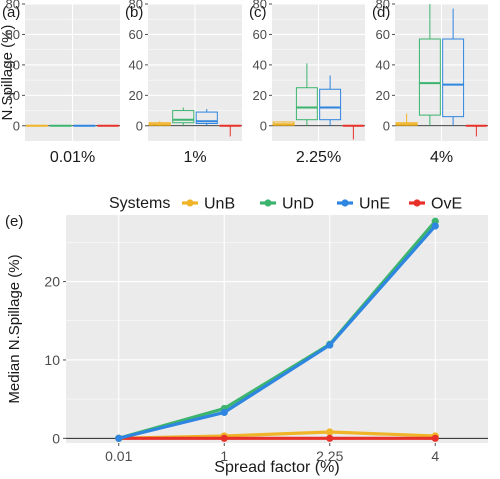 Image resolution: width=500 pixels, height=479 pixels. I want to click on box-panel-1%: 0 20 40 60 80(b) 1%, so click(183, 83).